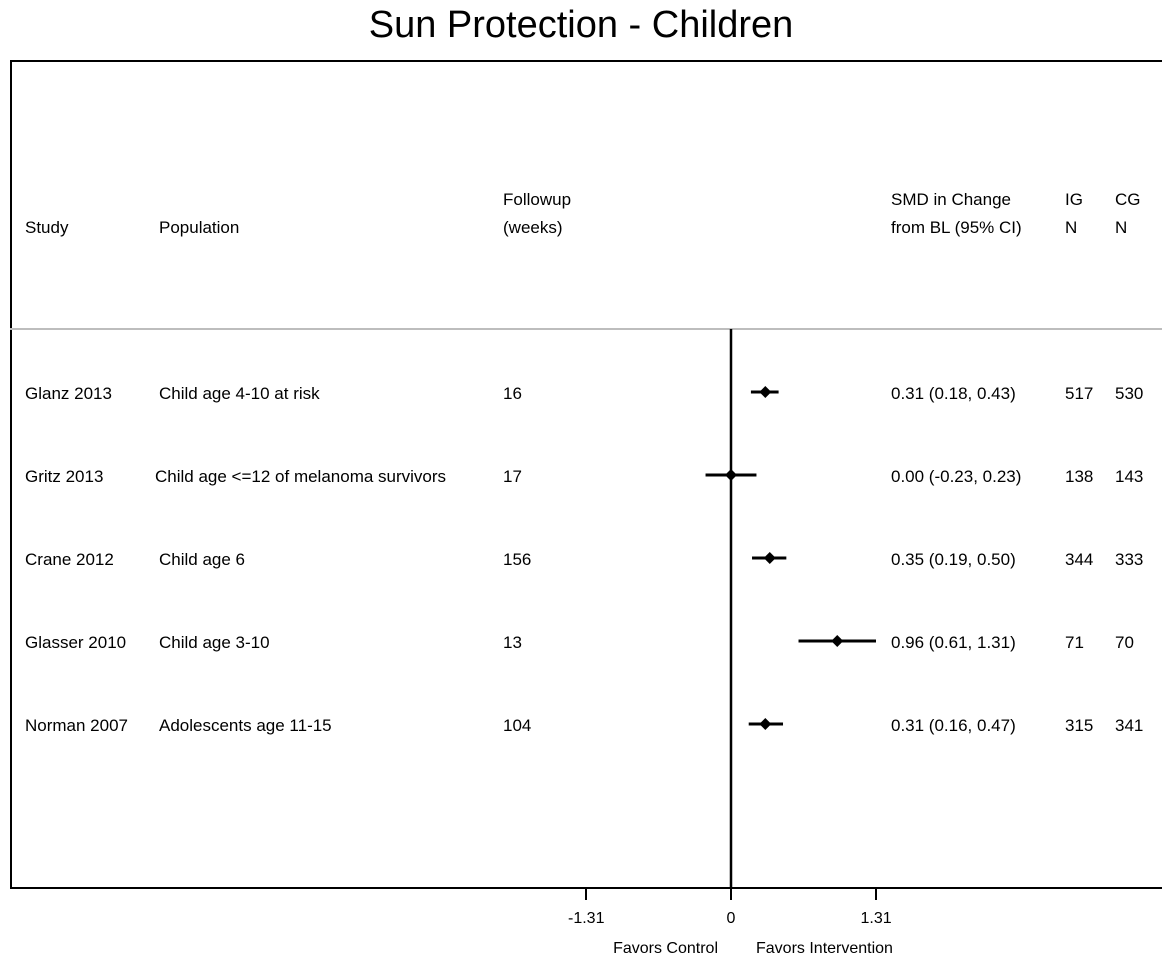 Image resolution: width=1162 pixels, height=964 pixels. What do you see at coordinates (665, 948) in the screenshot?
I see `favors-control-label: Favors Control` at bounding box center [665, 948].